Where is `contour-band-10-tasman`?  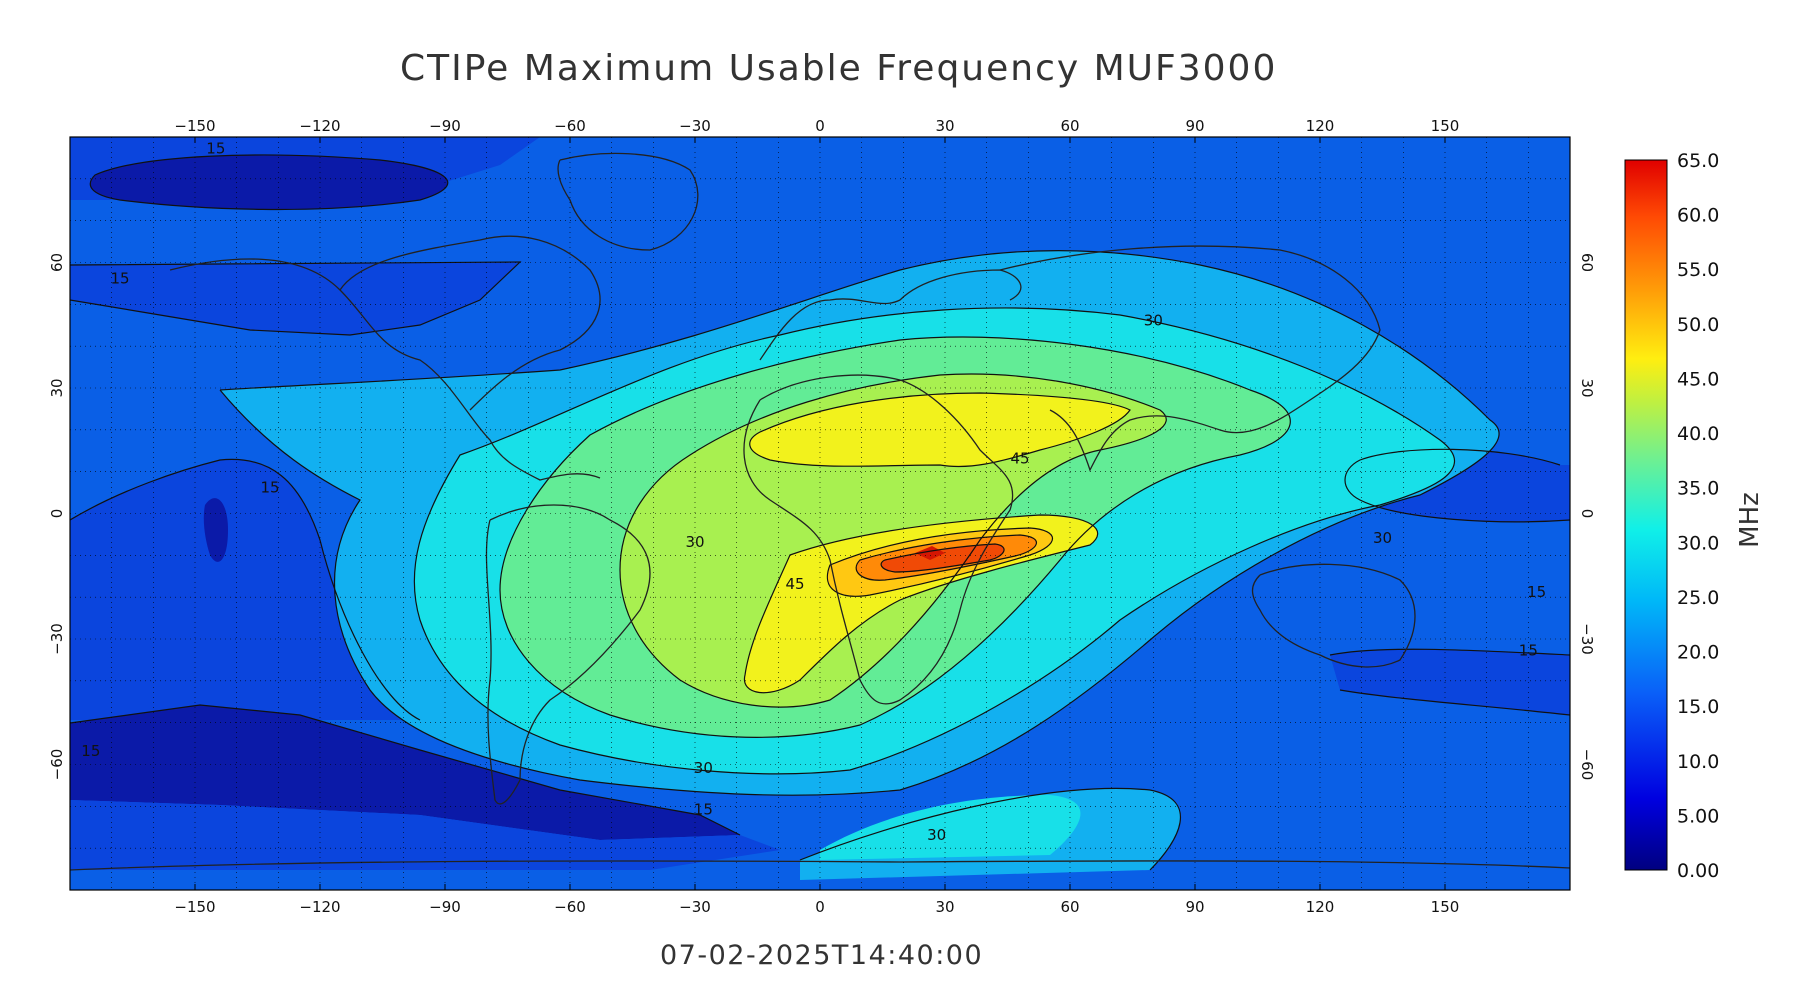 contour-band-10-tasman is located at coordinates (1450, 682).